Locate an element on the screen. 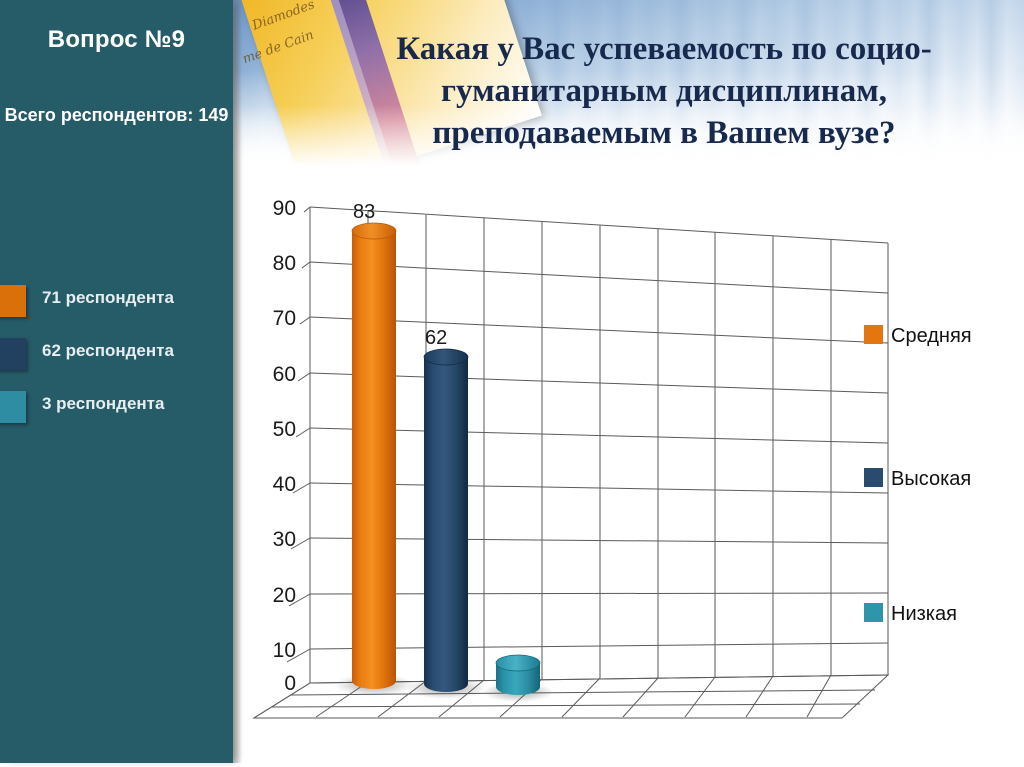 The image size is (1024, 767). y-tick-40: 40 is located at coordinates (284, 484).